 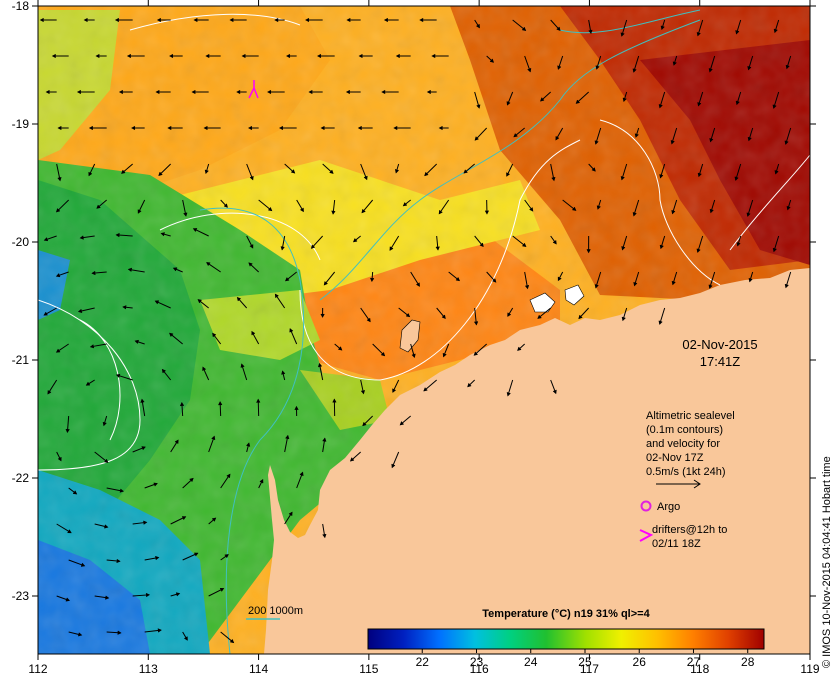 I want to click on timestamp-date: 02-Nov-2015, so click(x=719, y=344).